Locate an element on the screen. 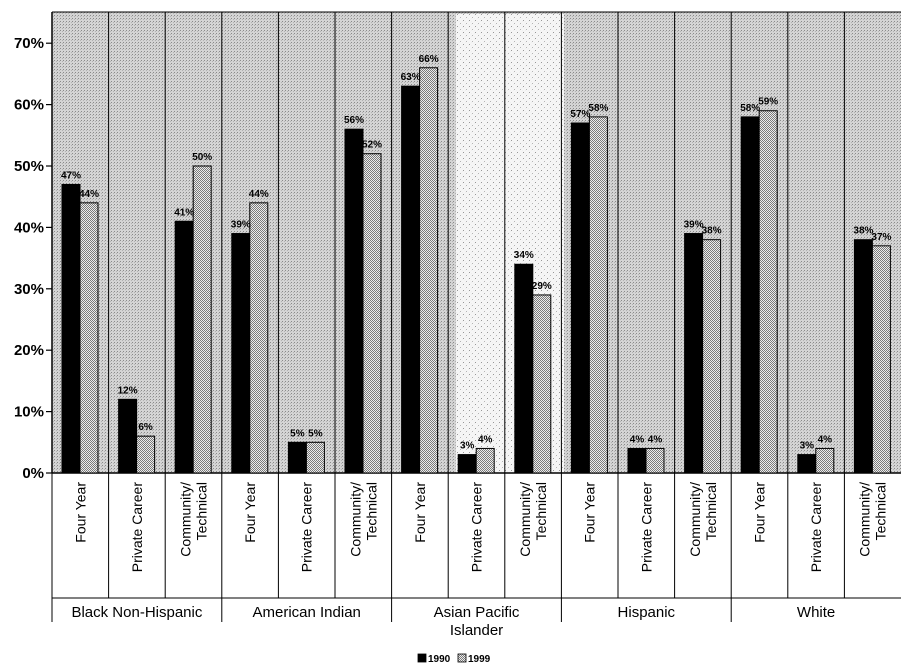 The height and width of the screenshot is (671, 901). legend-label-1990: 1990 is located at coordinates (439, 659).